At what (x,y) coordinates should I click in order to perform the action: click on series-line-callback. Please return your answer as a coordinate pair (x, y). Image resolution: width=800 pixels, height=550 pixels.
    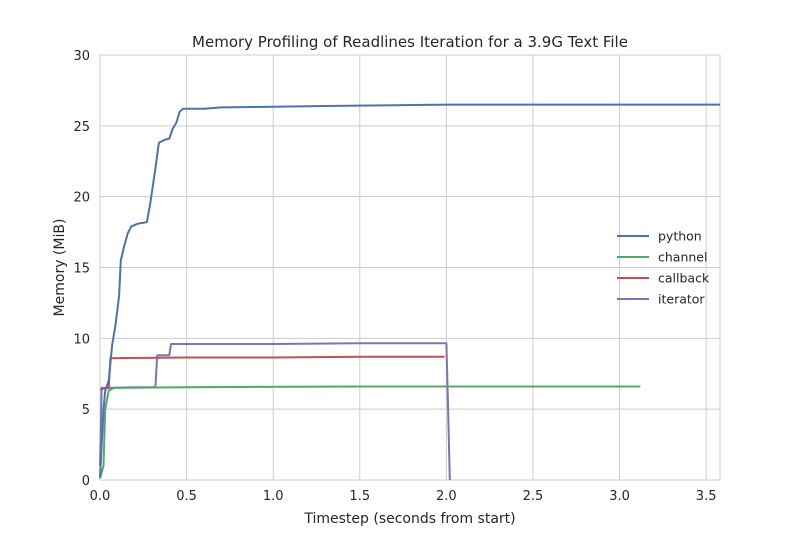
    Looking at the image, I should click on (272, 373).